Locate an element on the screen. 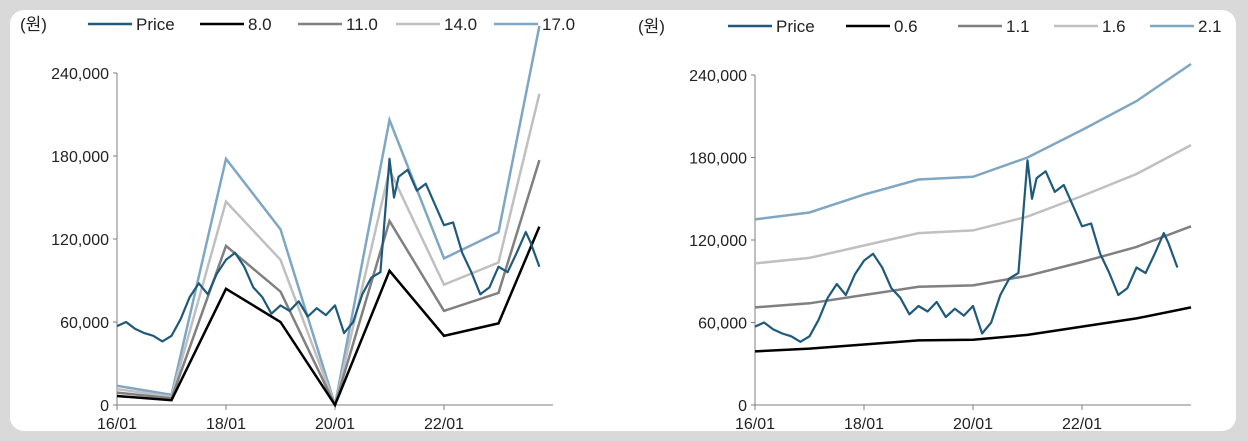  series-line-0.6 is located at coordinates (973, 329).